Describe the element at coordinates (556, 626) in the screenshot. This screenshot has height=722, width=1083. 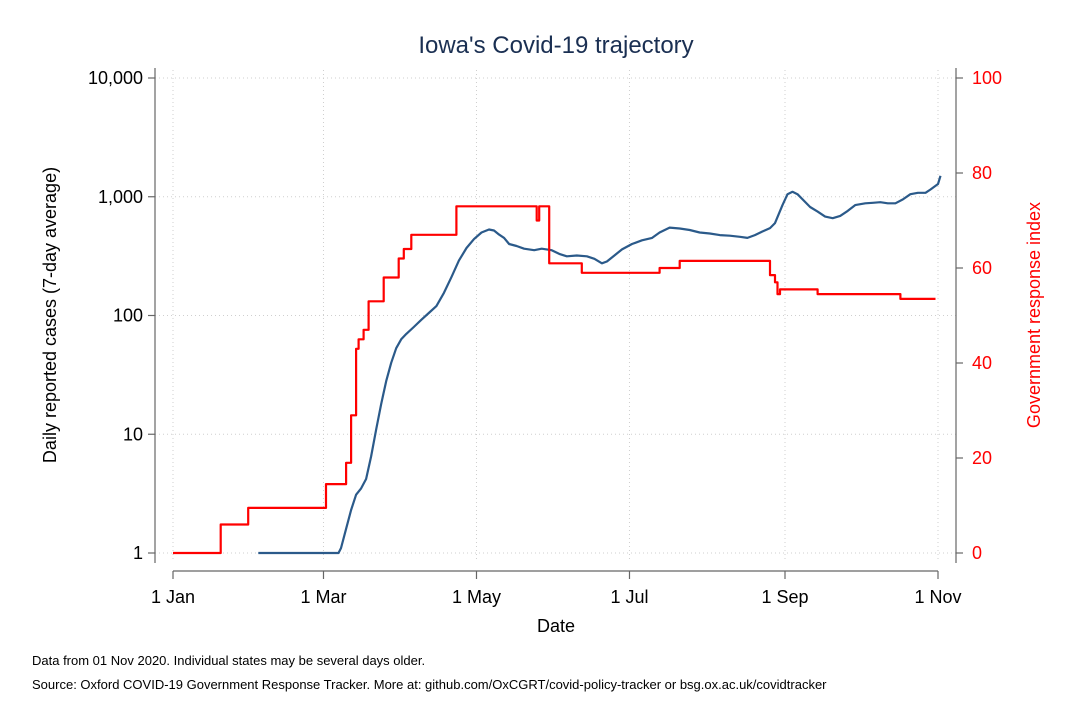
I see `x-axis-label: Date` at that location.